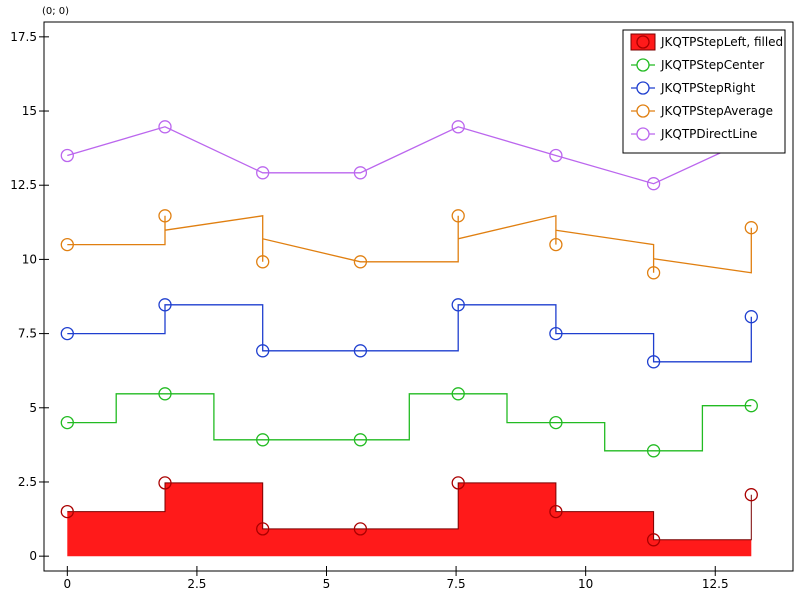  Describe the element at coordinates (708, 88) in the screenshot. I see `legend-label-2: JKQTPStepRight` at that location.